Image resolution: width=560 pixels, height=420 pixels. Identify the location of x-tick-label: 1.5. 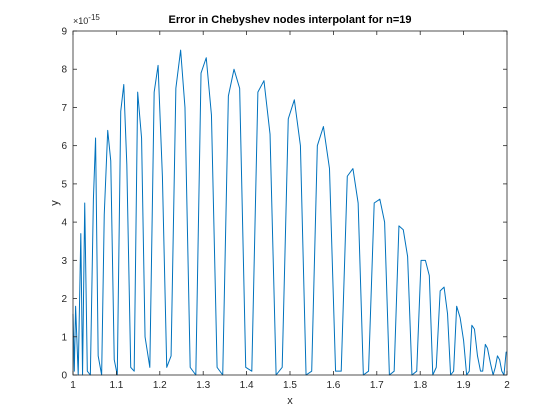
(290, 385).